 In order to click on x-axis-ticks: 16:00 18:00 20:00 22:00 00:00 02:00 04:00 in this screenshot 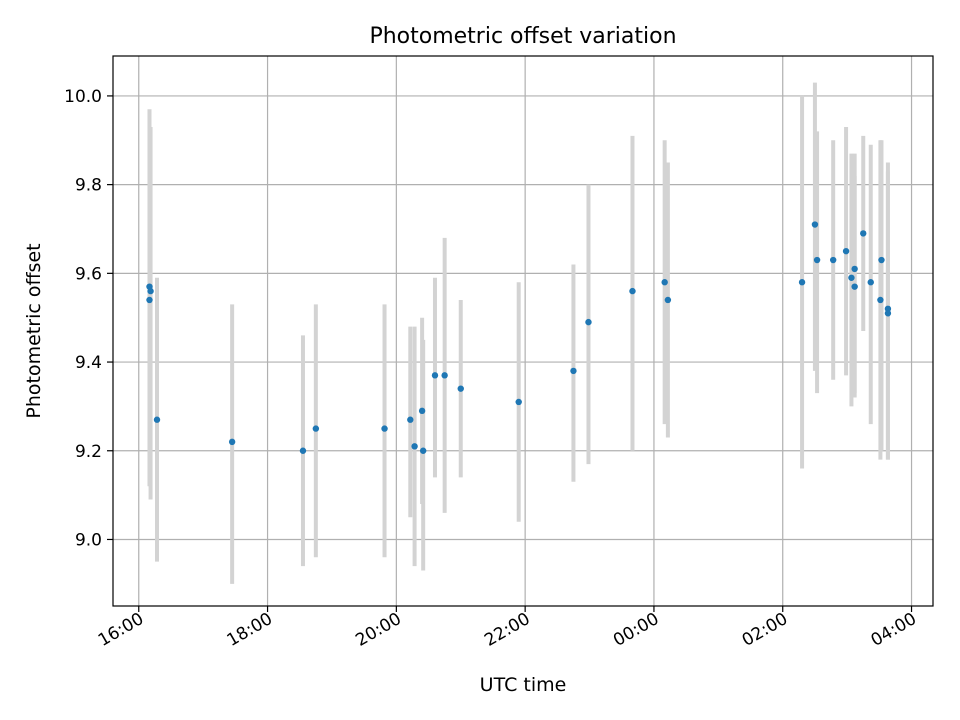, I will do `click(507, 628)`.